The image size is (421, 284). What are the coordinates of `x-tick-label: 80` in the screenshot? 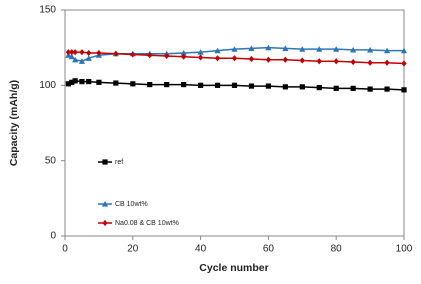 It's located at (337, 249).